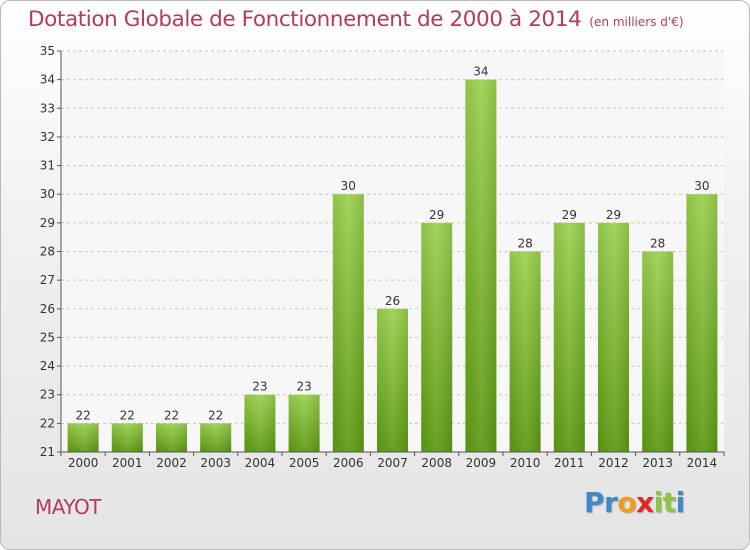 This screenshot has height=550, width=750. Describe the element at coordinates (47, 137) in the screenshot. I see `y-tick-label: 32` at that location.